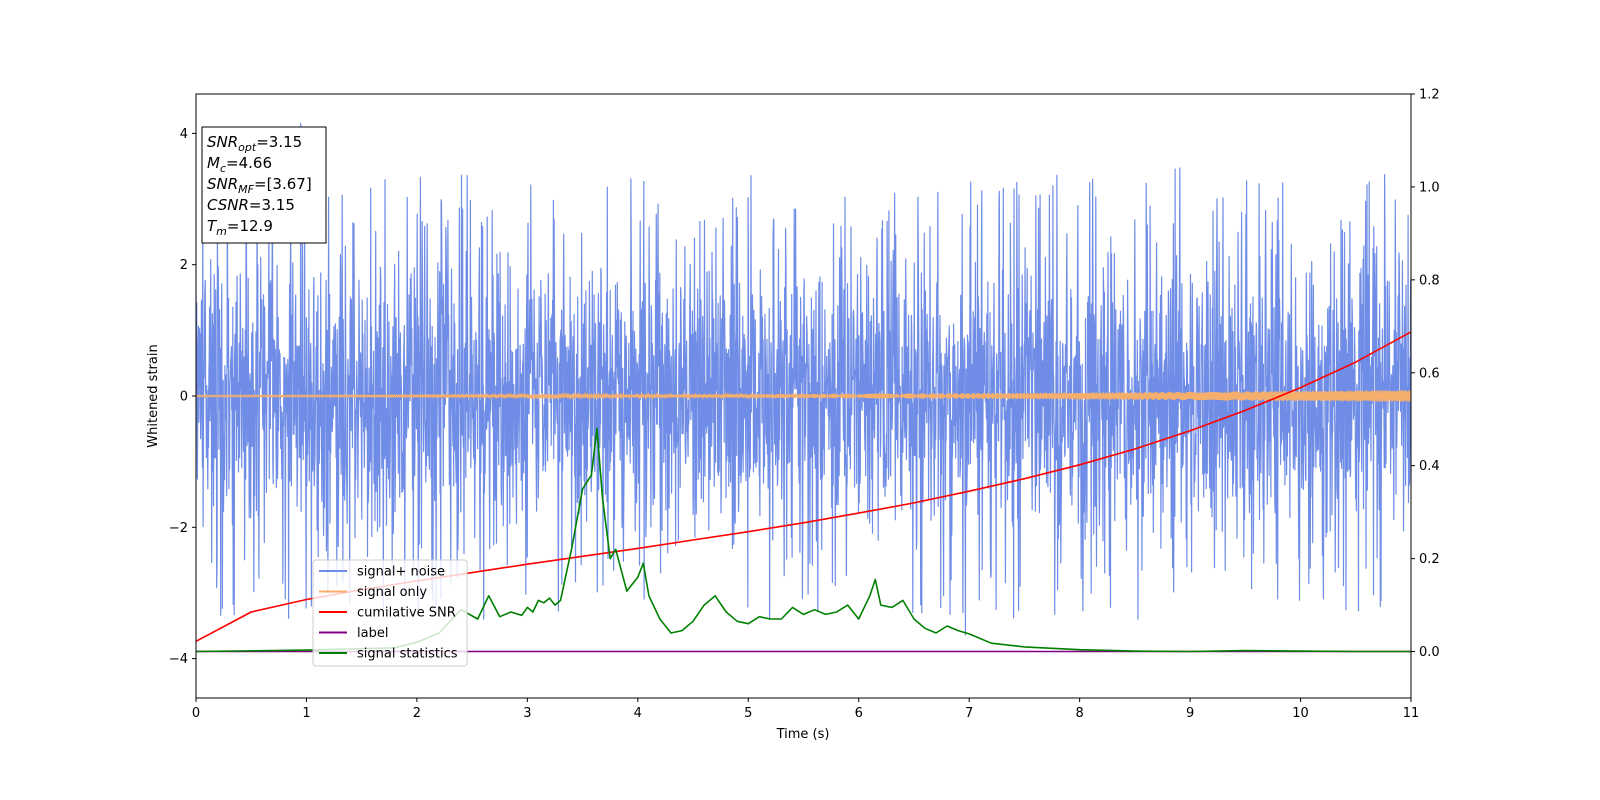 The height and width of the screenshot is (800, 1600). What do you see at coordinates (1190, 713) in the screenshot?
I see `x-tick-label: 9` at bounding box center [1190, 713].